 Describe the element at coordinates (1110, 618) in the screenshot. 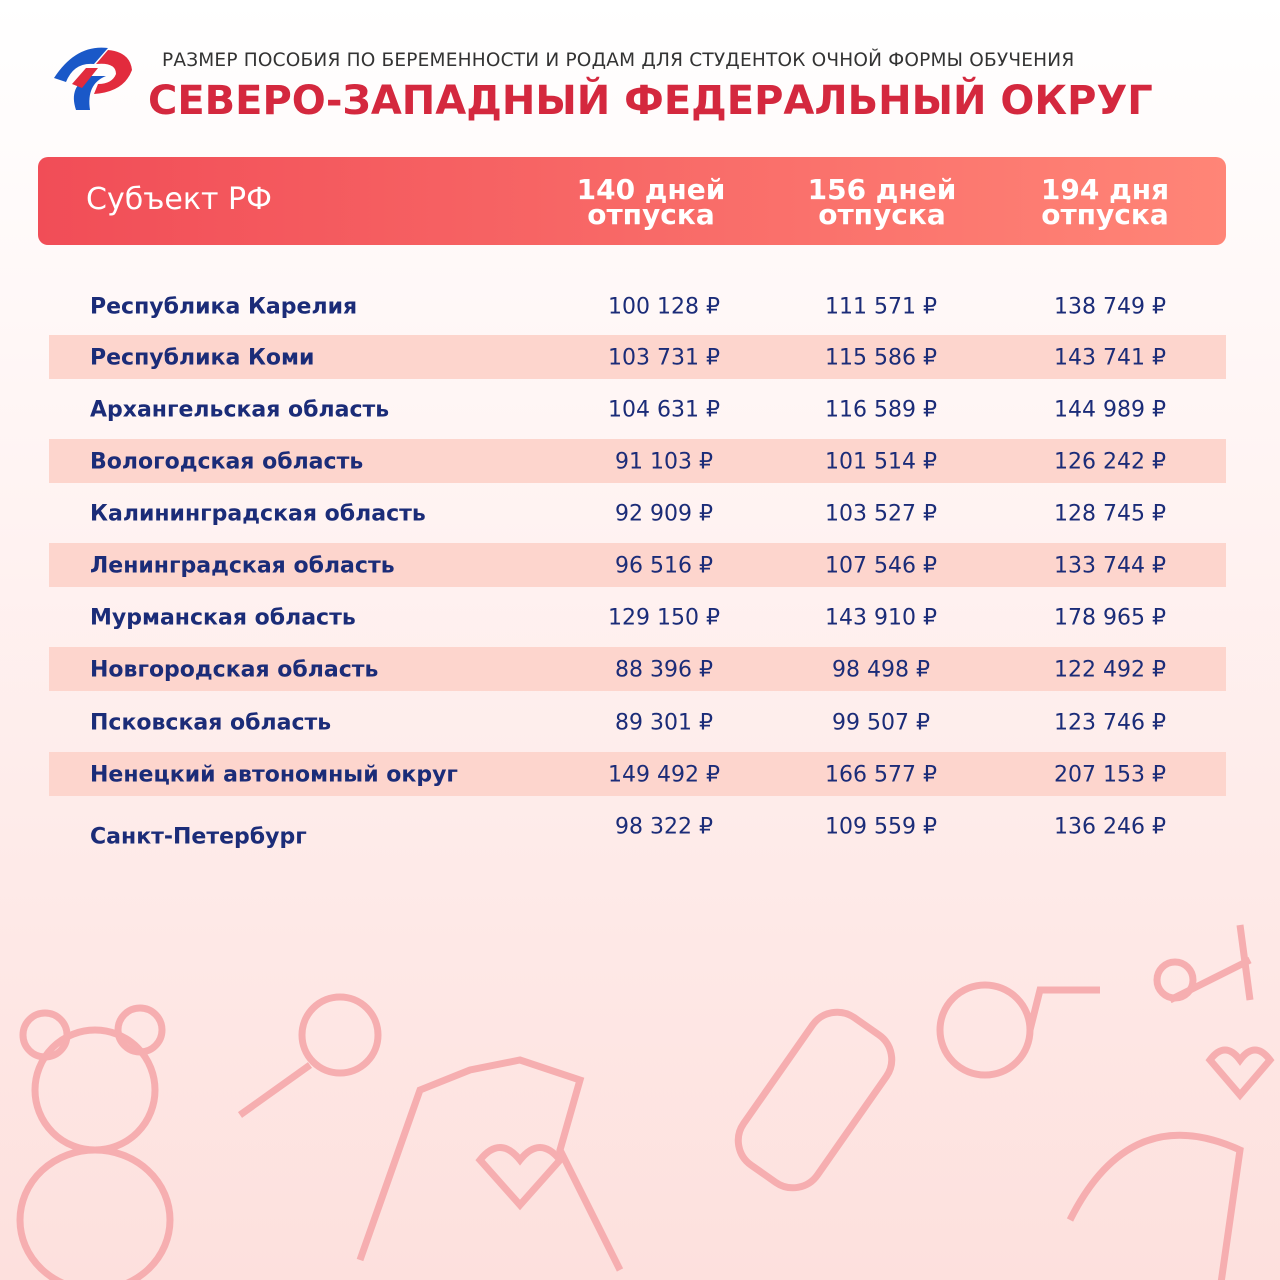

I see `benefit-amount: 178 965 ₽` at that location.